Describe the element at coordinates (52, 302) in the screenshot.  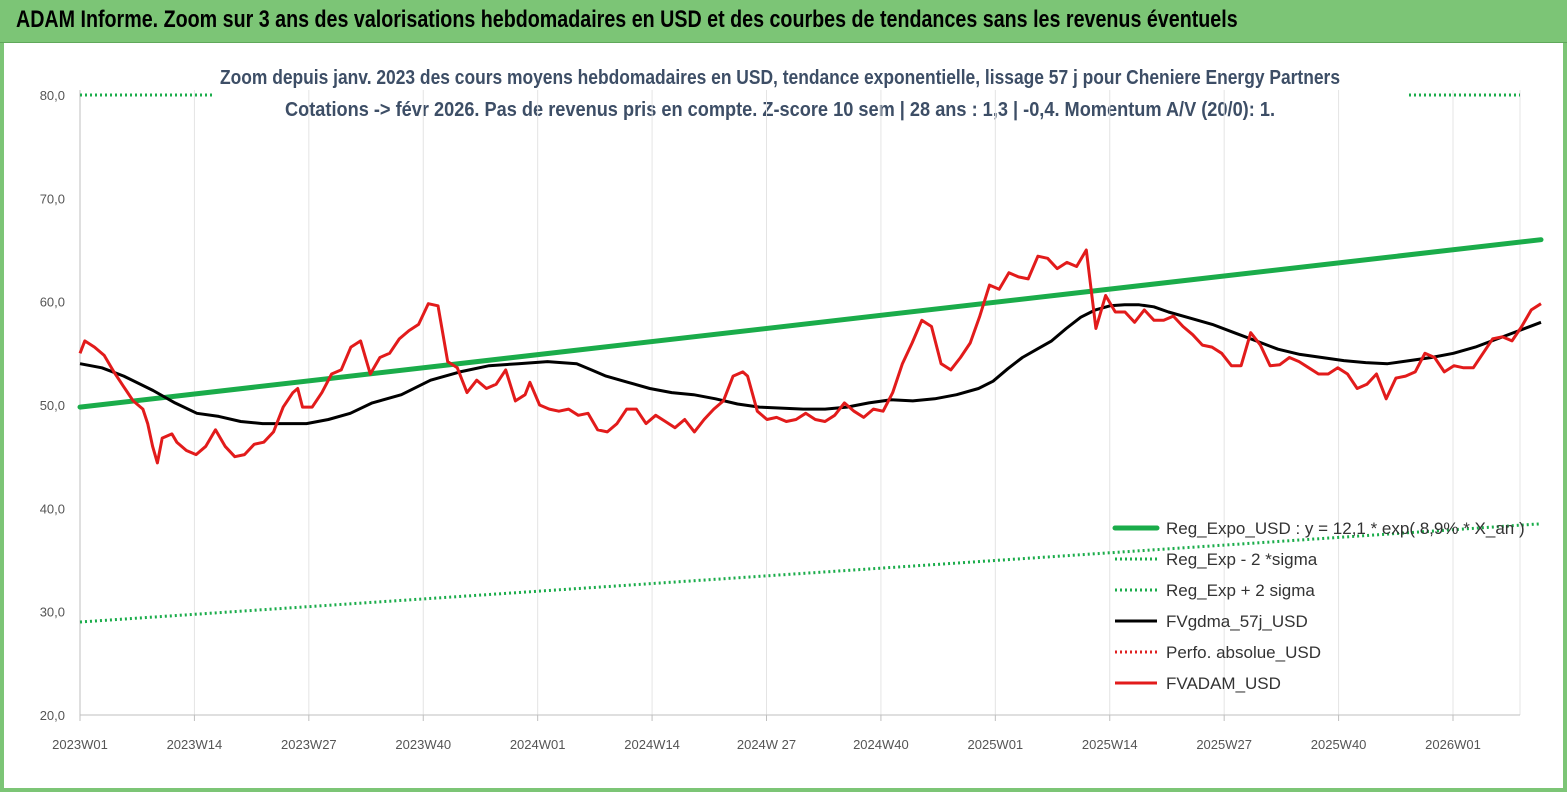
I see `y-tick-label: 60,0` at that location.